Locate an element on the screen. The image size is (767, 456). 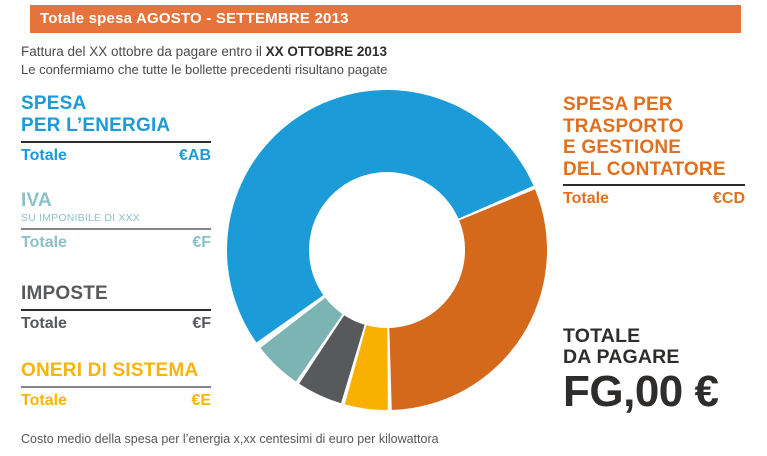
oneri-total-value: €E is located at coordinates (201, 400).